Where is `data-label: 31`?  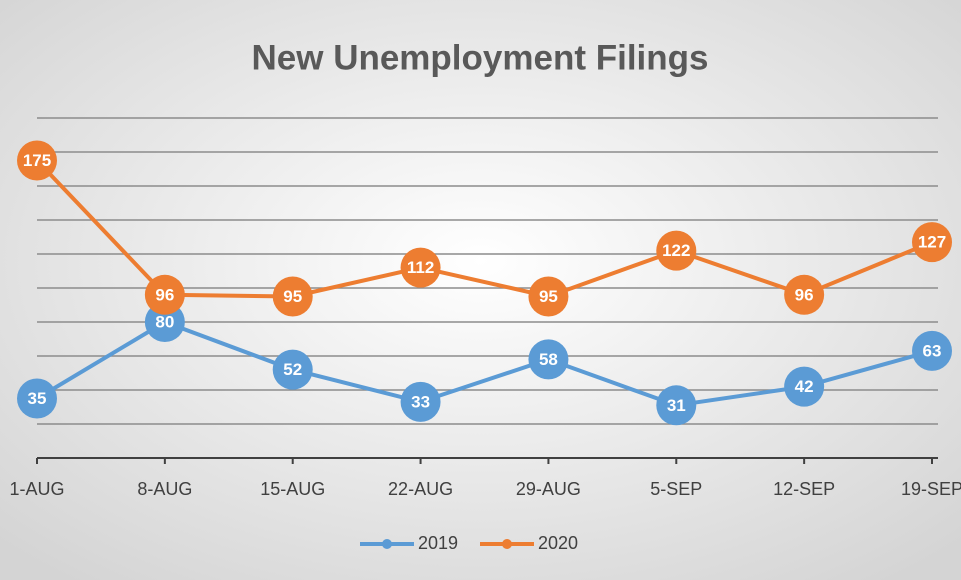
data-label: 31 is located at coordinates (676, 405).